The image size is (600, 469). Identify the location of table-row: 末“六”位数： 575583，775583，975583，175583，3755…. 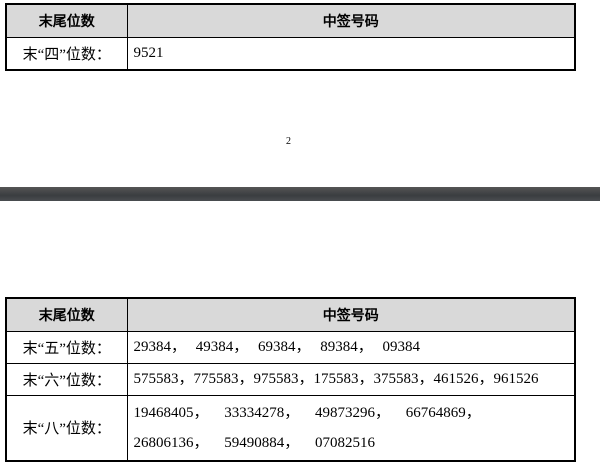
(290, 379).